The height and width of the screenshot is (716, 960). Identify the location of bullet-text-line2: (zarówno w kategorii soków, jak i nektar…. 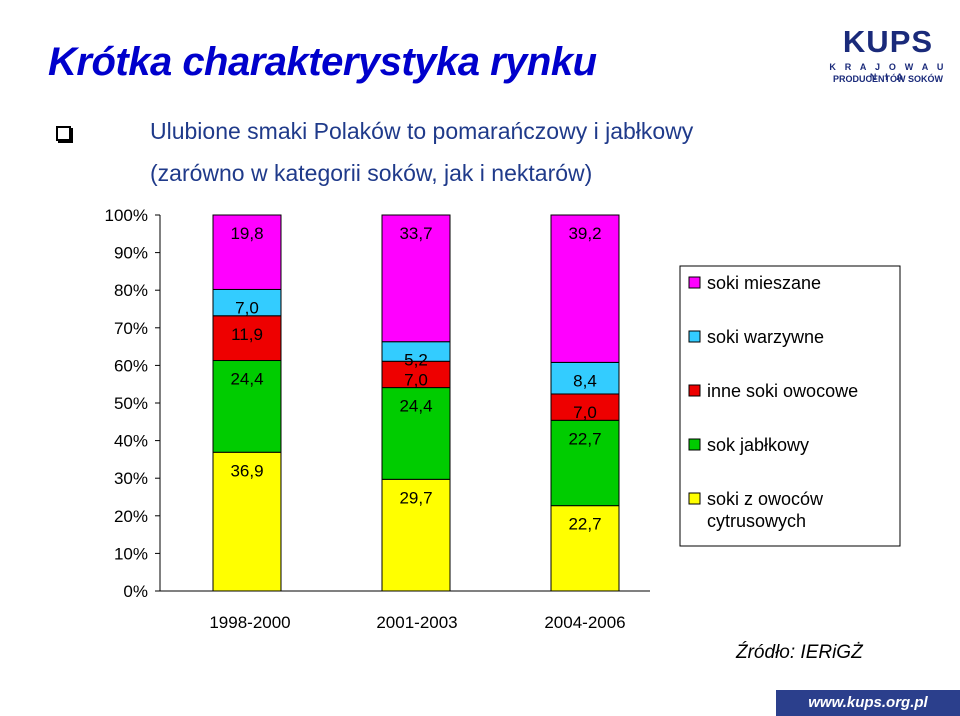
(371, 173).